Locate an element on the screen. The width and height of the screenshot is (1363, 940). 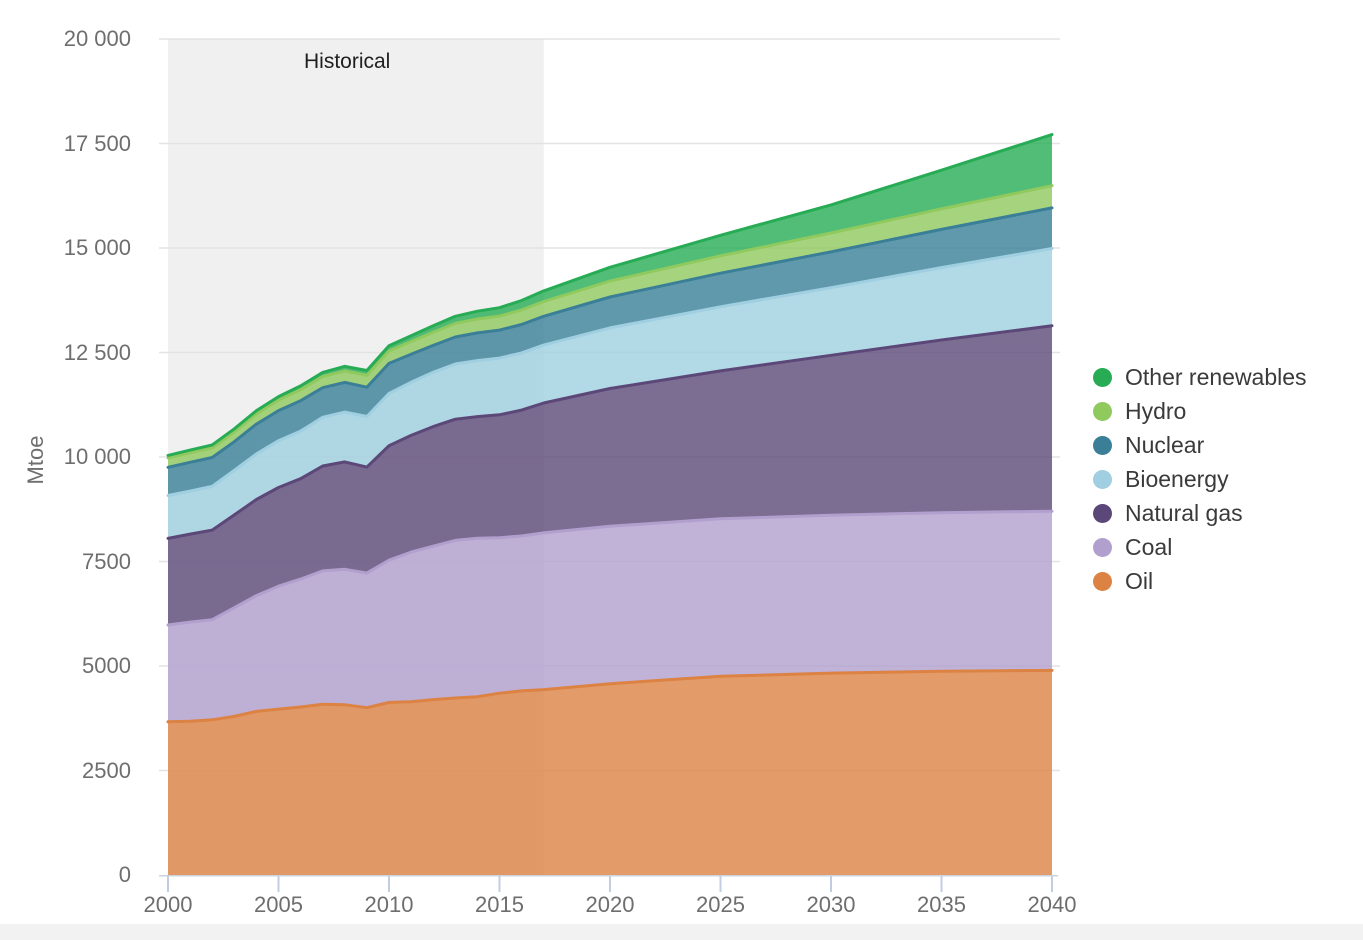
page-footer-strip is located at coordinates (681, 932).